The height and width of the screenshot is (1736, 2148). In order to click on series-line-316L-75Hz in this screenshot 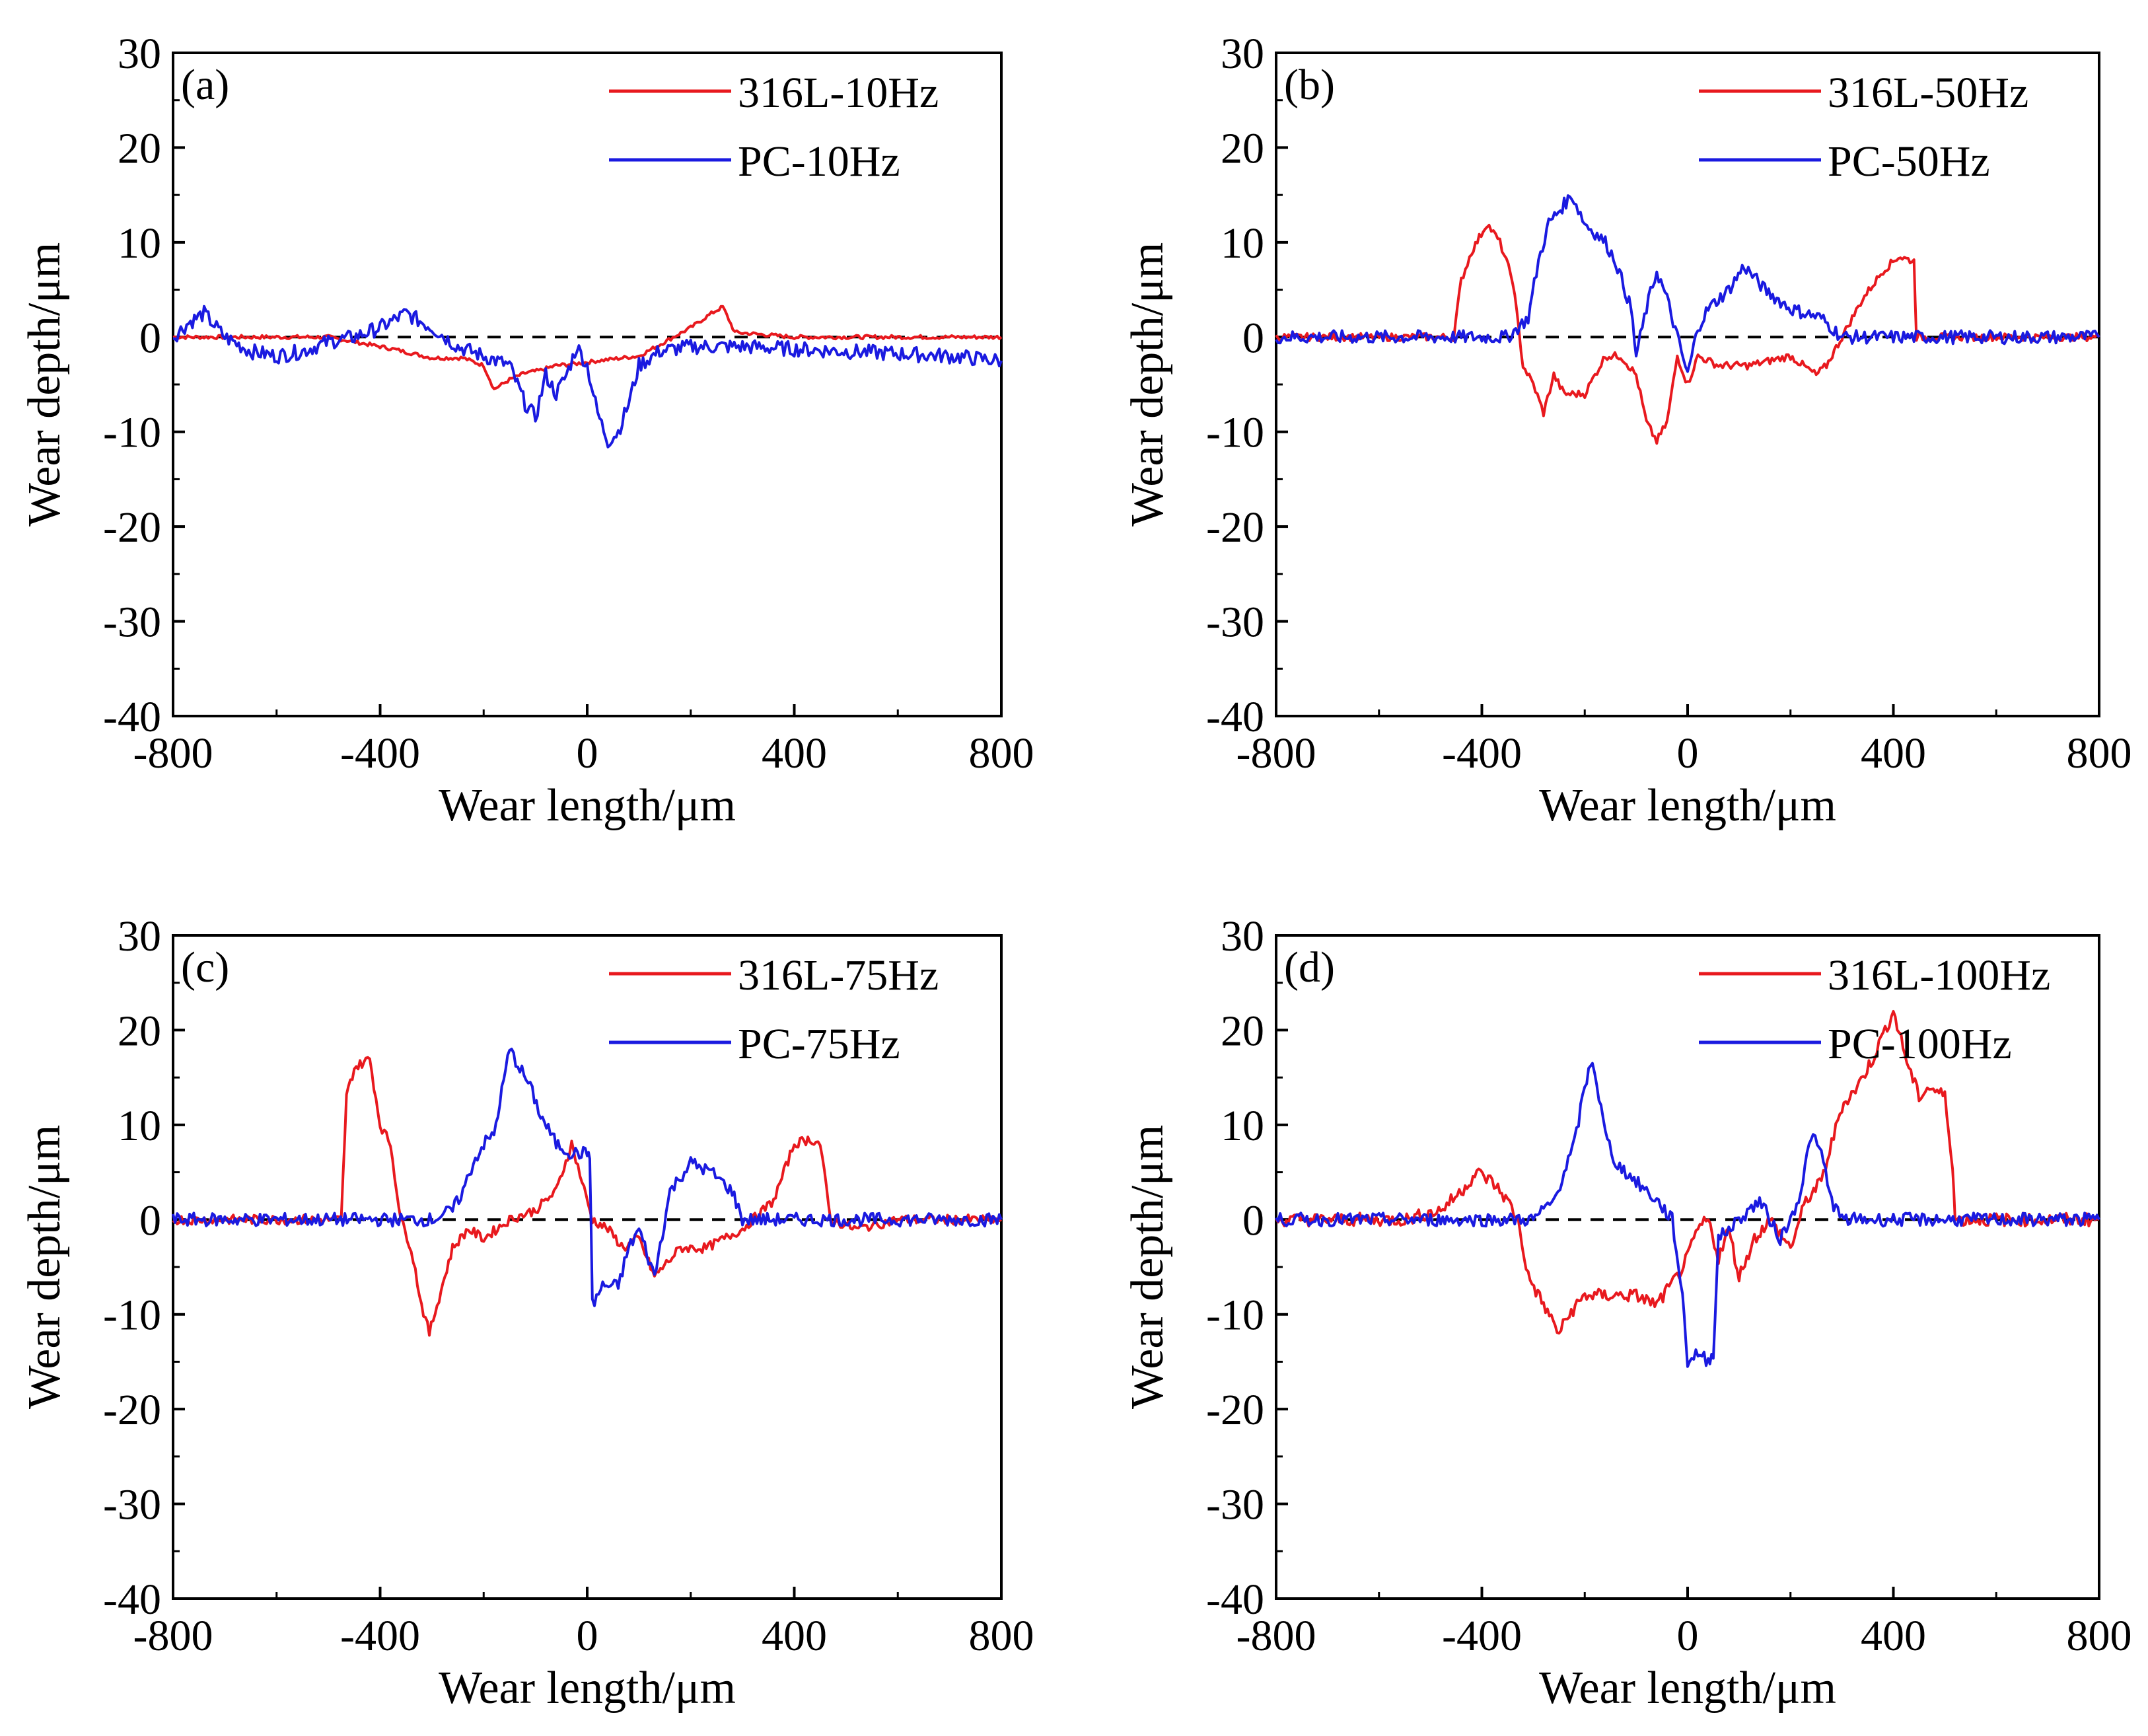, I will do `click(587, 1196)`.